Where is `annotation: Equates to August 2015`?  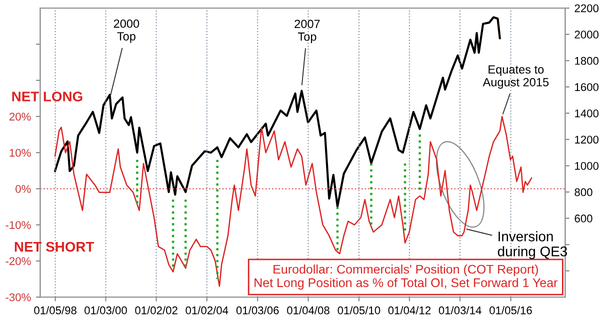
annotation: Equates to August 2015 is located at coordinates (515, 77).